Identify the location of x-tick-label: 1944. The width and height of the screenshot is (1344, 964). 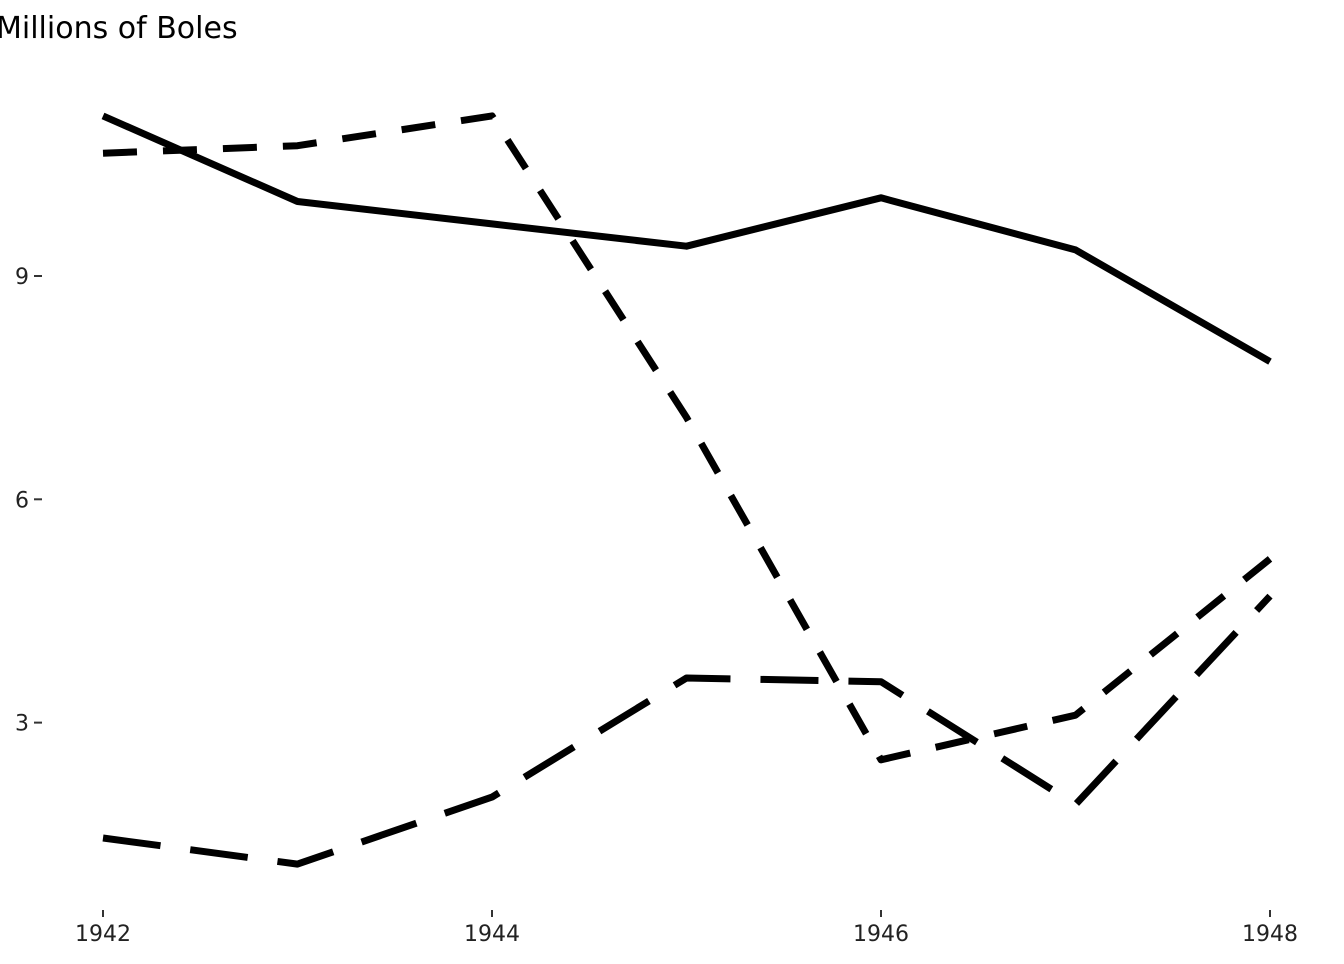
(492, 934).